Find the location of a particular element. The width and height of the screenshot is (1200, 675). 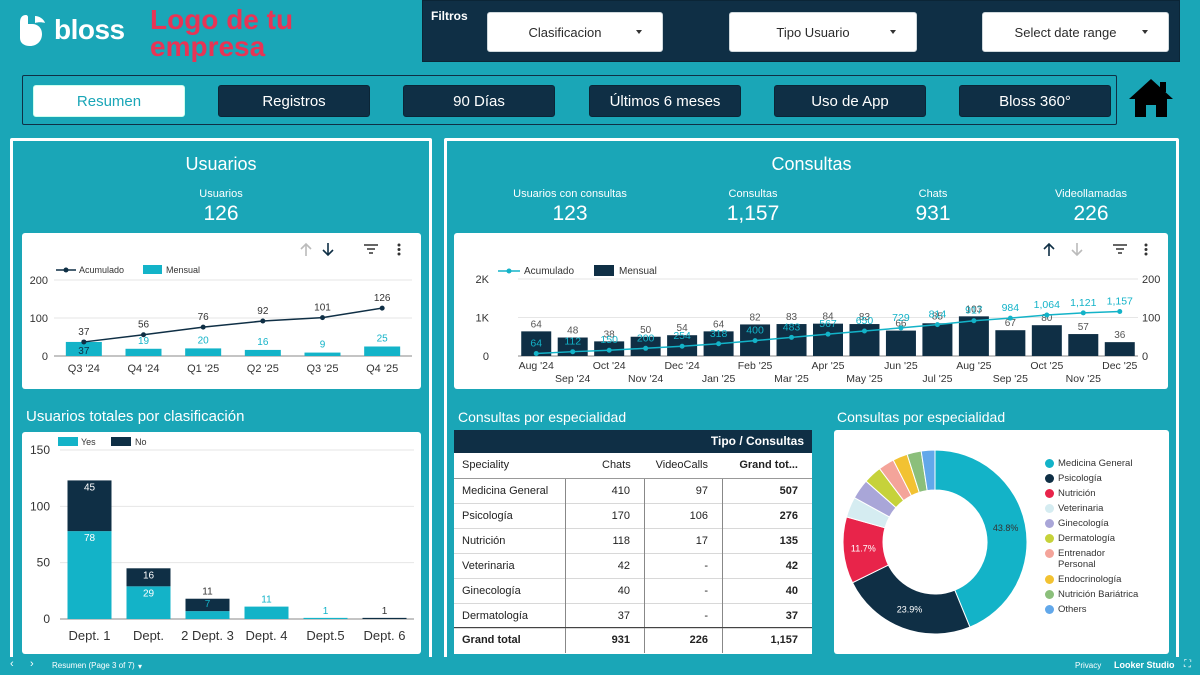

line-data-label: 650 is located at coordinates (865, 321).